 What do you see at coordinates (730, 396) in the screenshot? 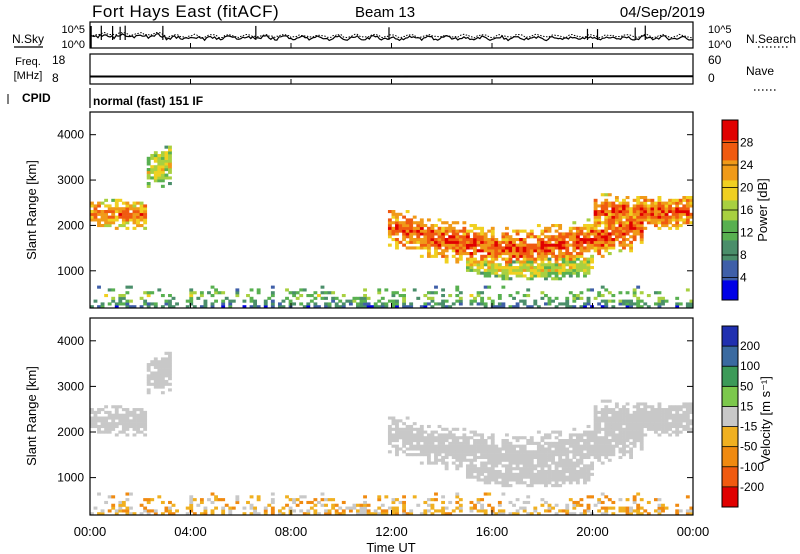
I see `velocity-colorbar-swatch` at bounding box center [730, 396].